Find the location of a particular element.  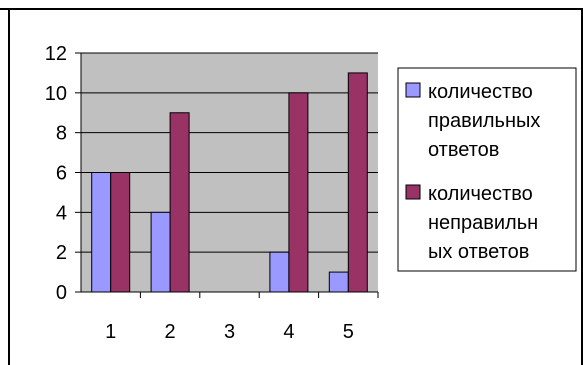

x-tick-labels: 1 2 3 4 5 is located at coordinates (242, 317).